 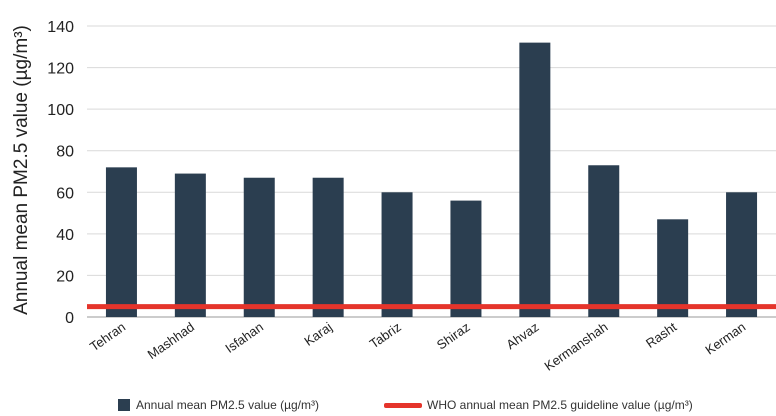 What do you see at coordinates (65, 276) in the screenshot?
I see `y-tick-label: 20` at bounding box center [65, 276].